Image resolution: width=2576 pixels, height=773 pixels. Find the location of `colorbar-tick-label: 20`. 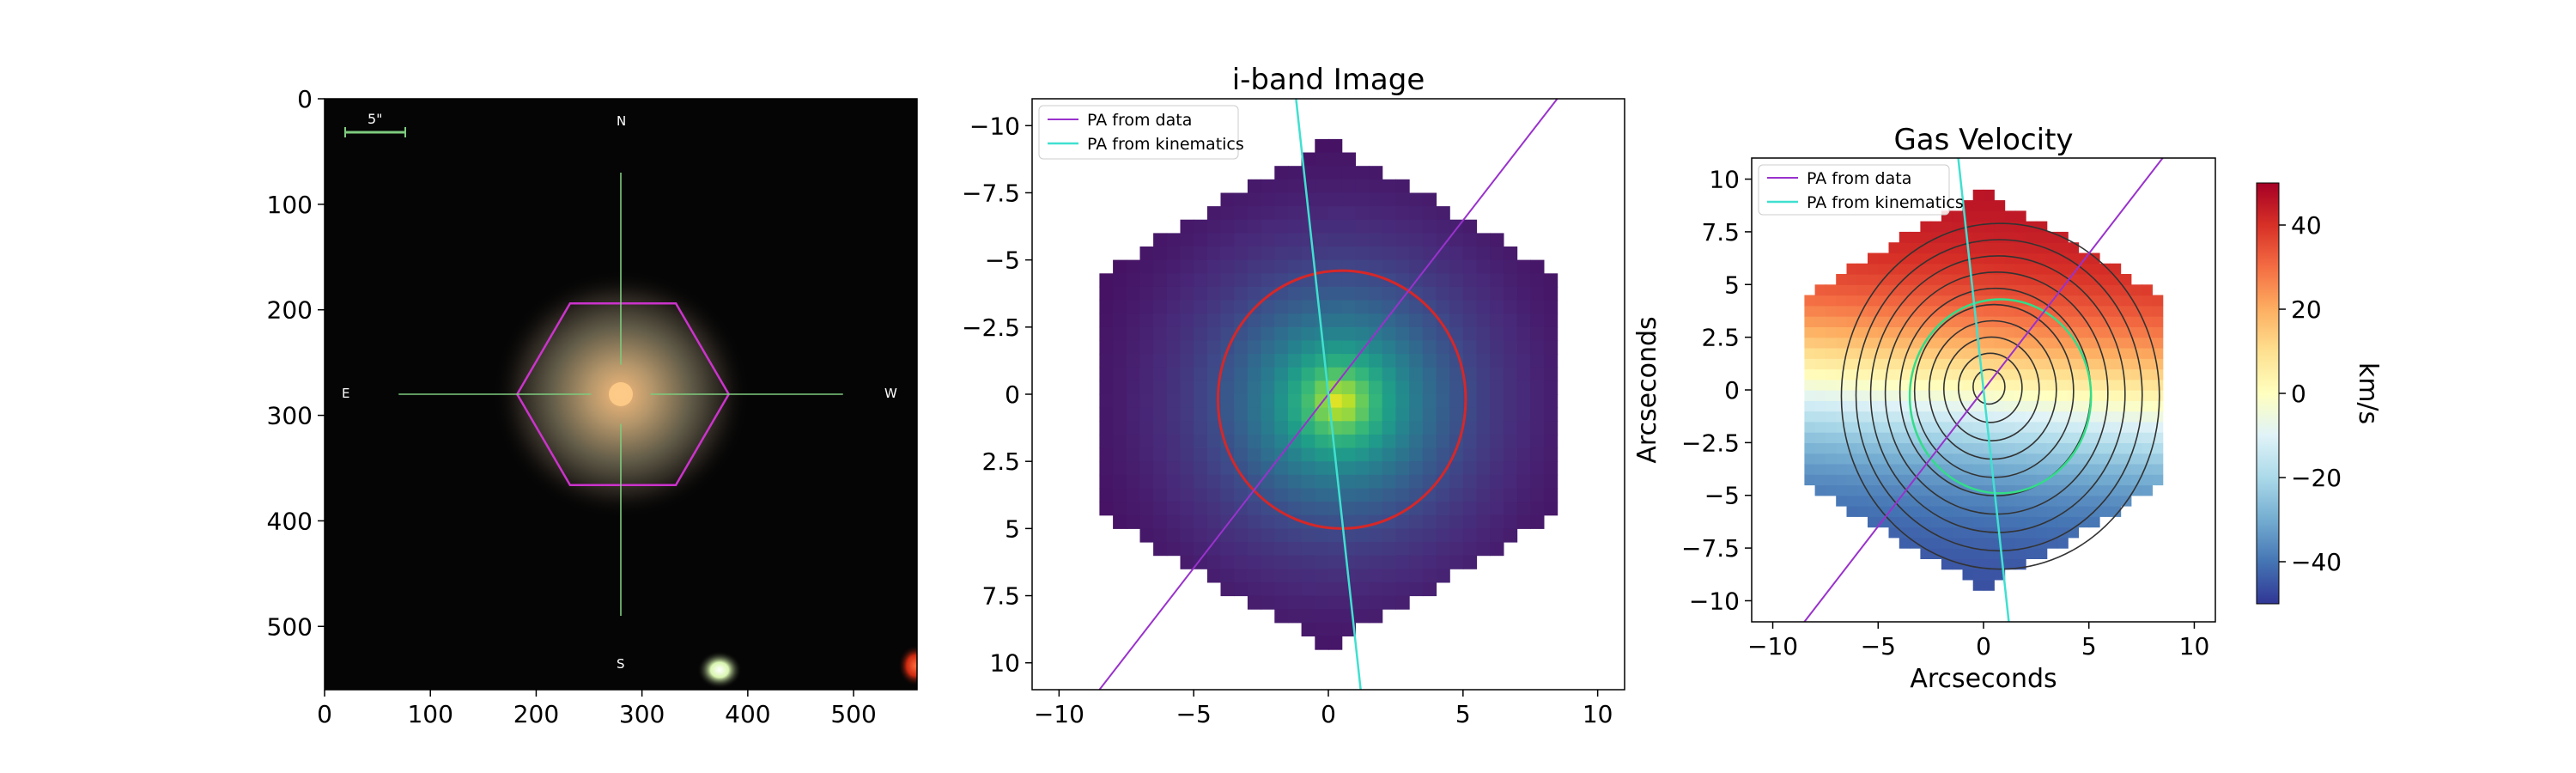

colorbar-tick-label: 20 is located at coordinates (2306, 309).